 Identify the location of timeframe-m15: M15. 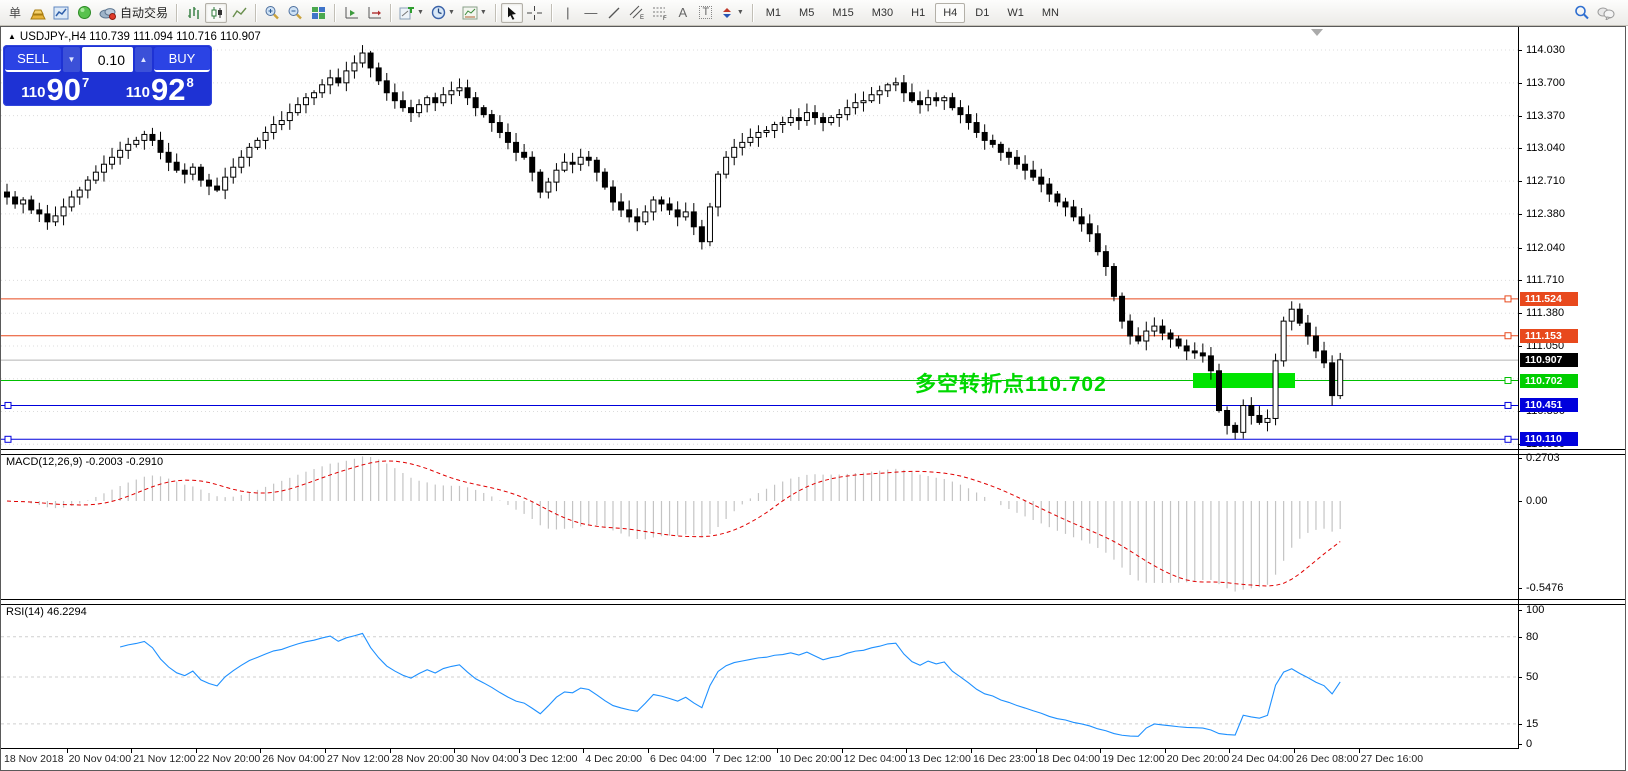
(843, 12).